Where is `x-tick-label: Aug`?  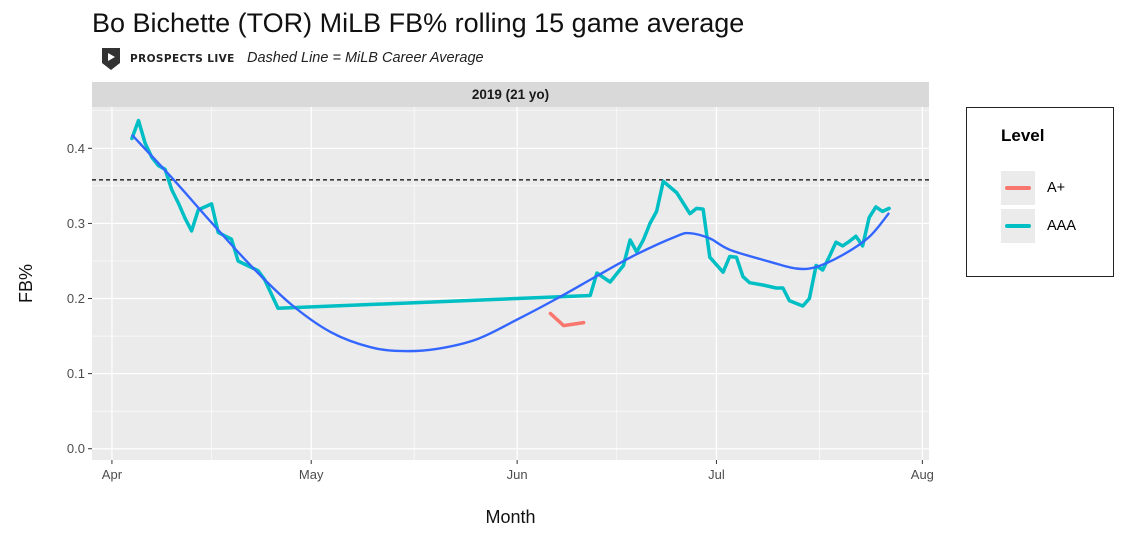
x-tick-label: Aug is located at coordinates (922, 474).